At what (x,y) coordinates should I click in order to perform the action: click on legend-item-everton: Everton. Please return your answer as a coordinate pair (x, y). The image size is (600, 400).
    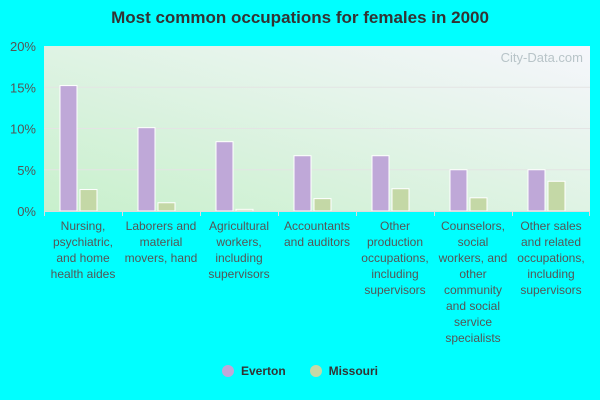
    Looking at the image, I should click on (253, 371).